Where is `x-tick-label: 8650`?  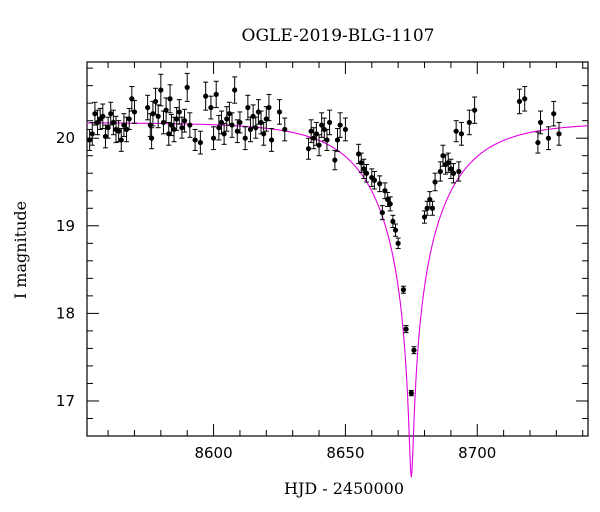 x-tick-label: 8650 is located at coordinates (345, 453).